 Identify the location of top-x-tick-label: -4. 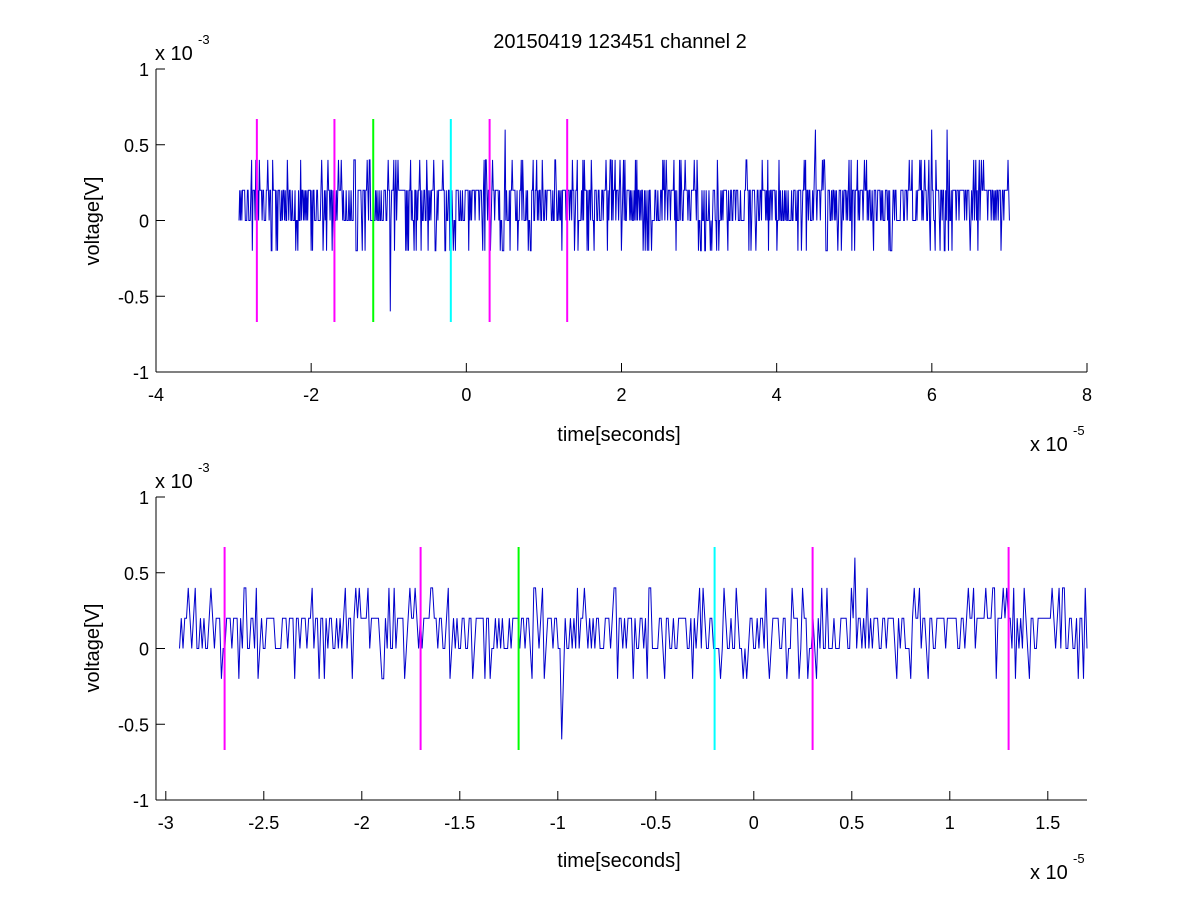
(156, 395).